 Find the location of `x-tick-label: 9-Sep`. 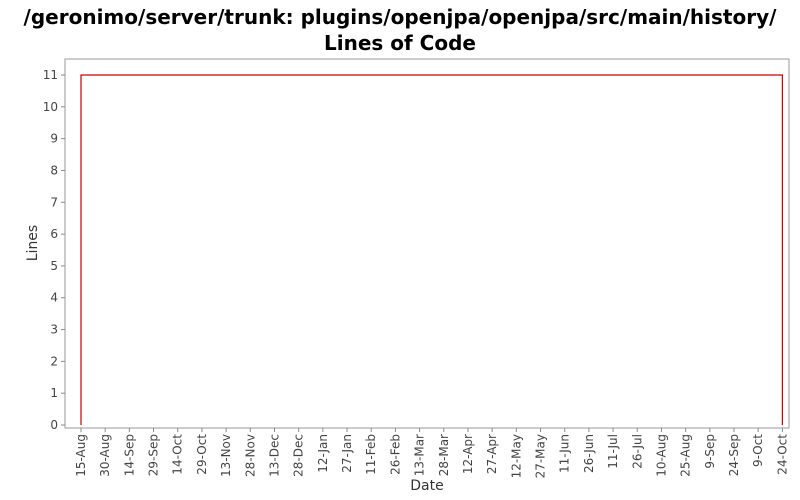

x-tick-label: 9-Sep is located at coordinates (710, 451).